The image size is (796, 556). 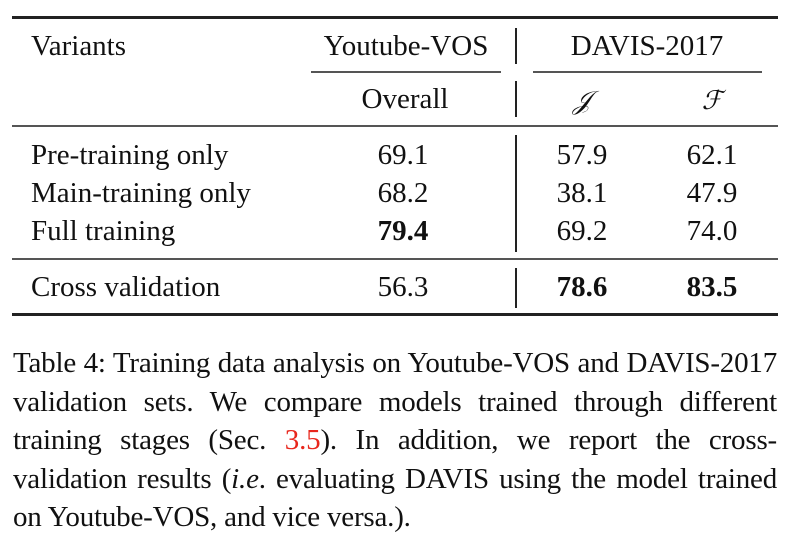 What do you see at coordinates (141, 193) in the screenshot?
I see `row-variant: Main-training only` at bounding box center [141, 193].